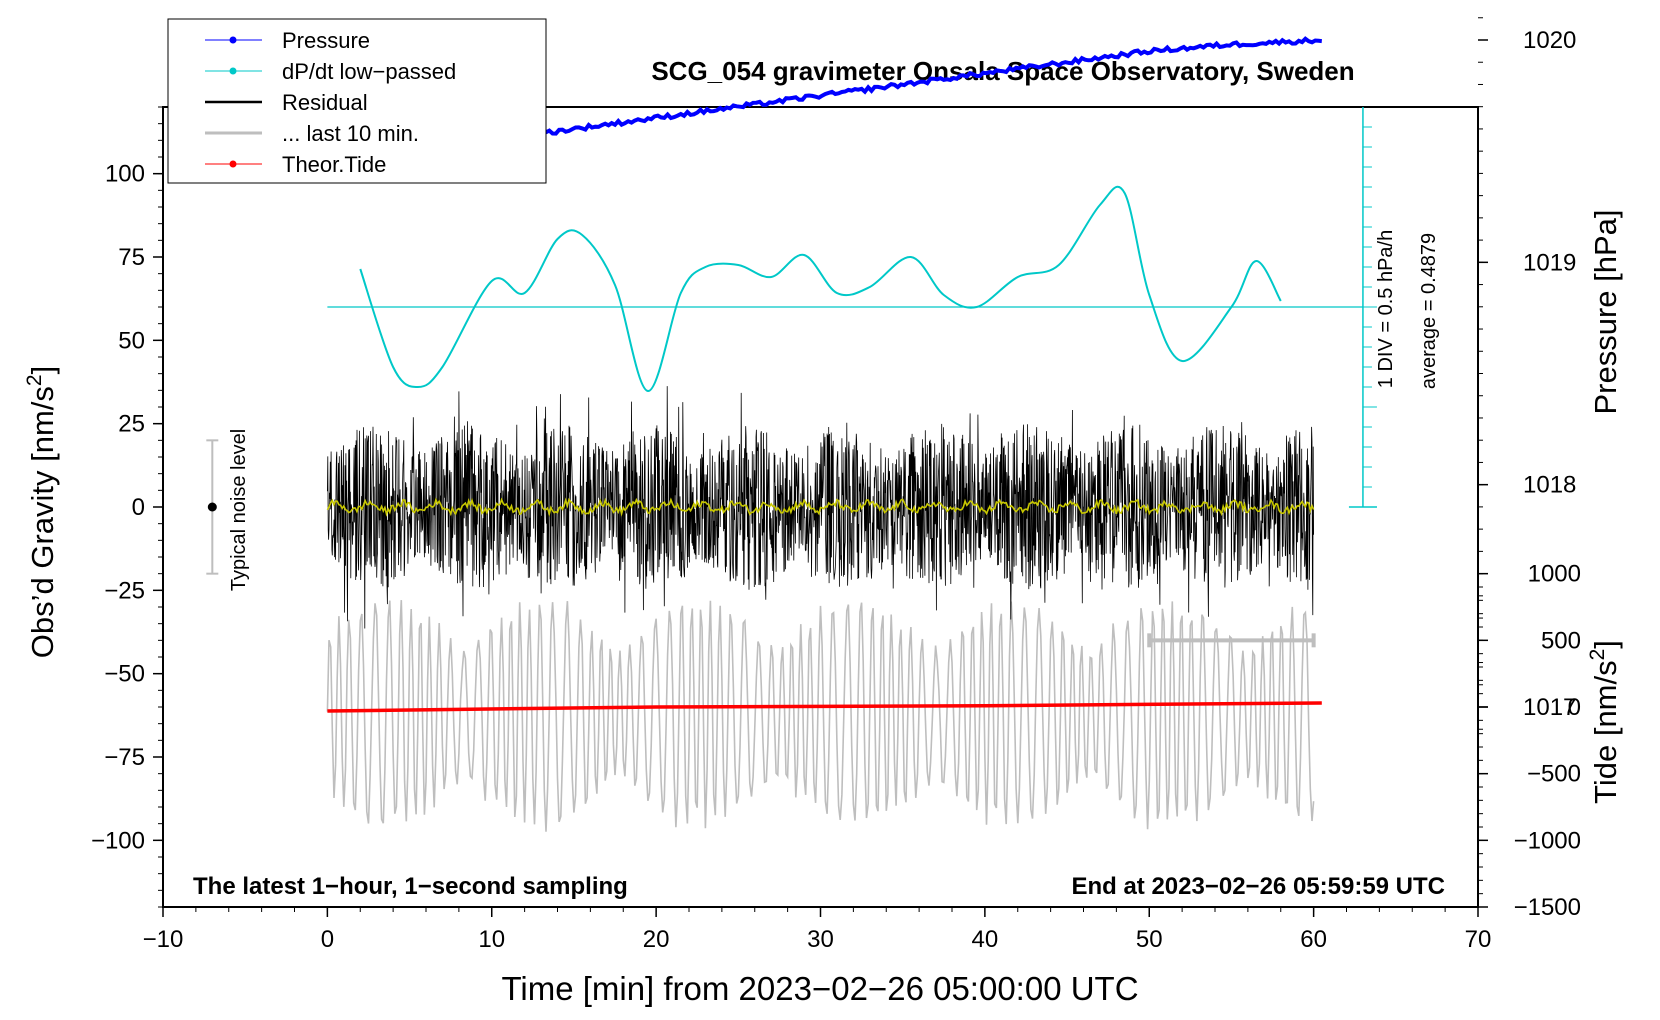 This screenshot has height=1020, width=1660. I want to click on y-axis-label-left: Obs’d Gravity [nm/s2], so click(41, 512).